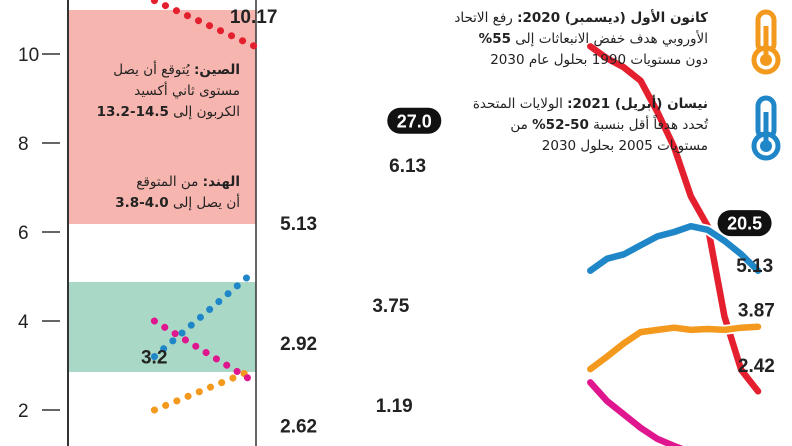  What do you see at coordinates (254, 17) in the screenshot?
I see `value-label: 10.17` at bounding box center [254, 17].